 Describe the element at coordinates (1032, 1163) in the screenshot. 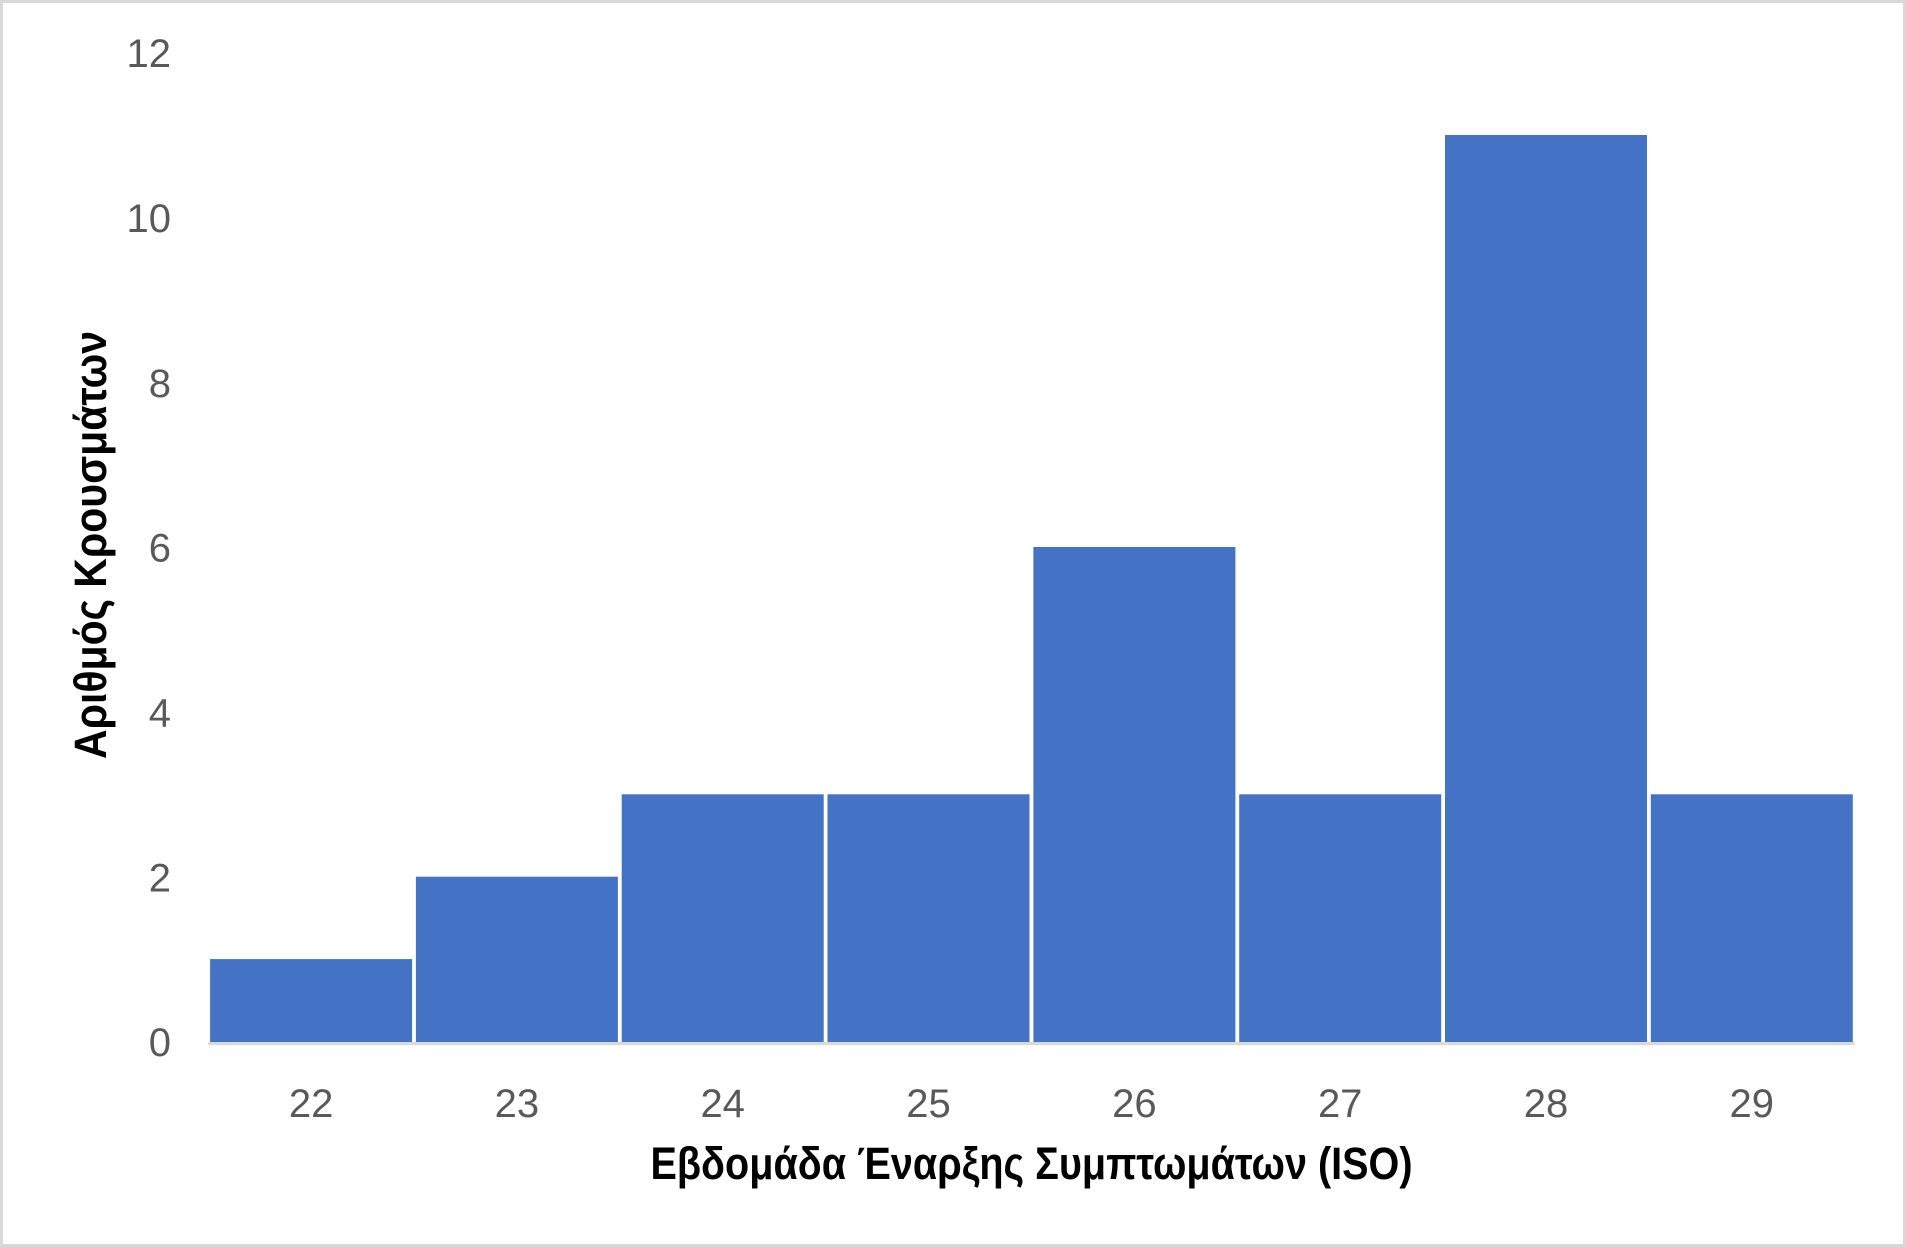

I see `svg-text:Εβδομάδα Έναρξης Συμπτωμάτων (: Εβδομάδα Έναρξης Συμπτωμάτων (ISO)` at that location.